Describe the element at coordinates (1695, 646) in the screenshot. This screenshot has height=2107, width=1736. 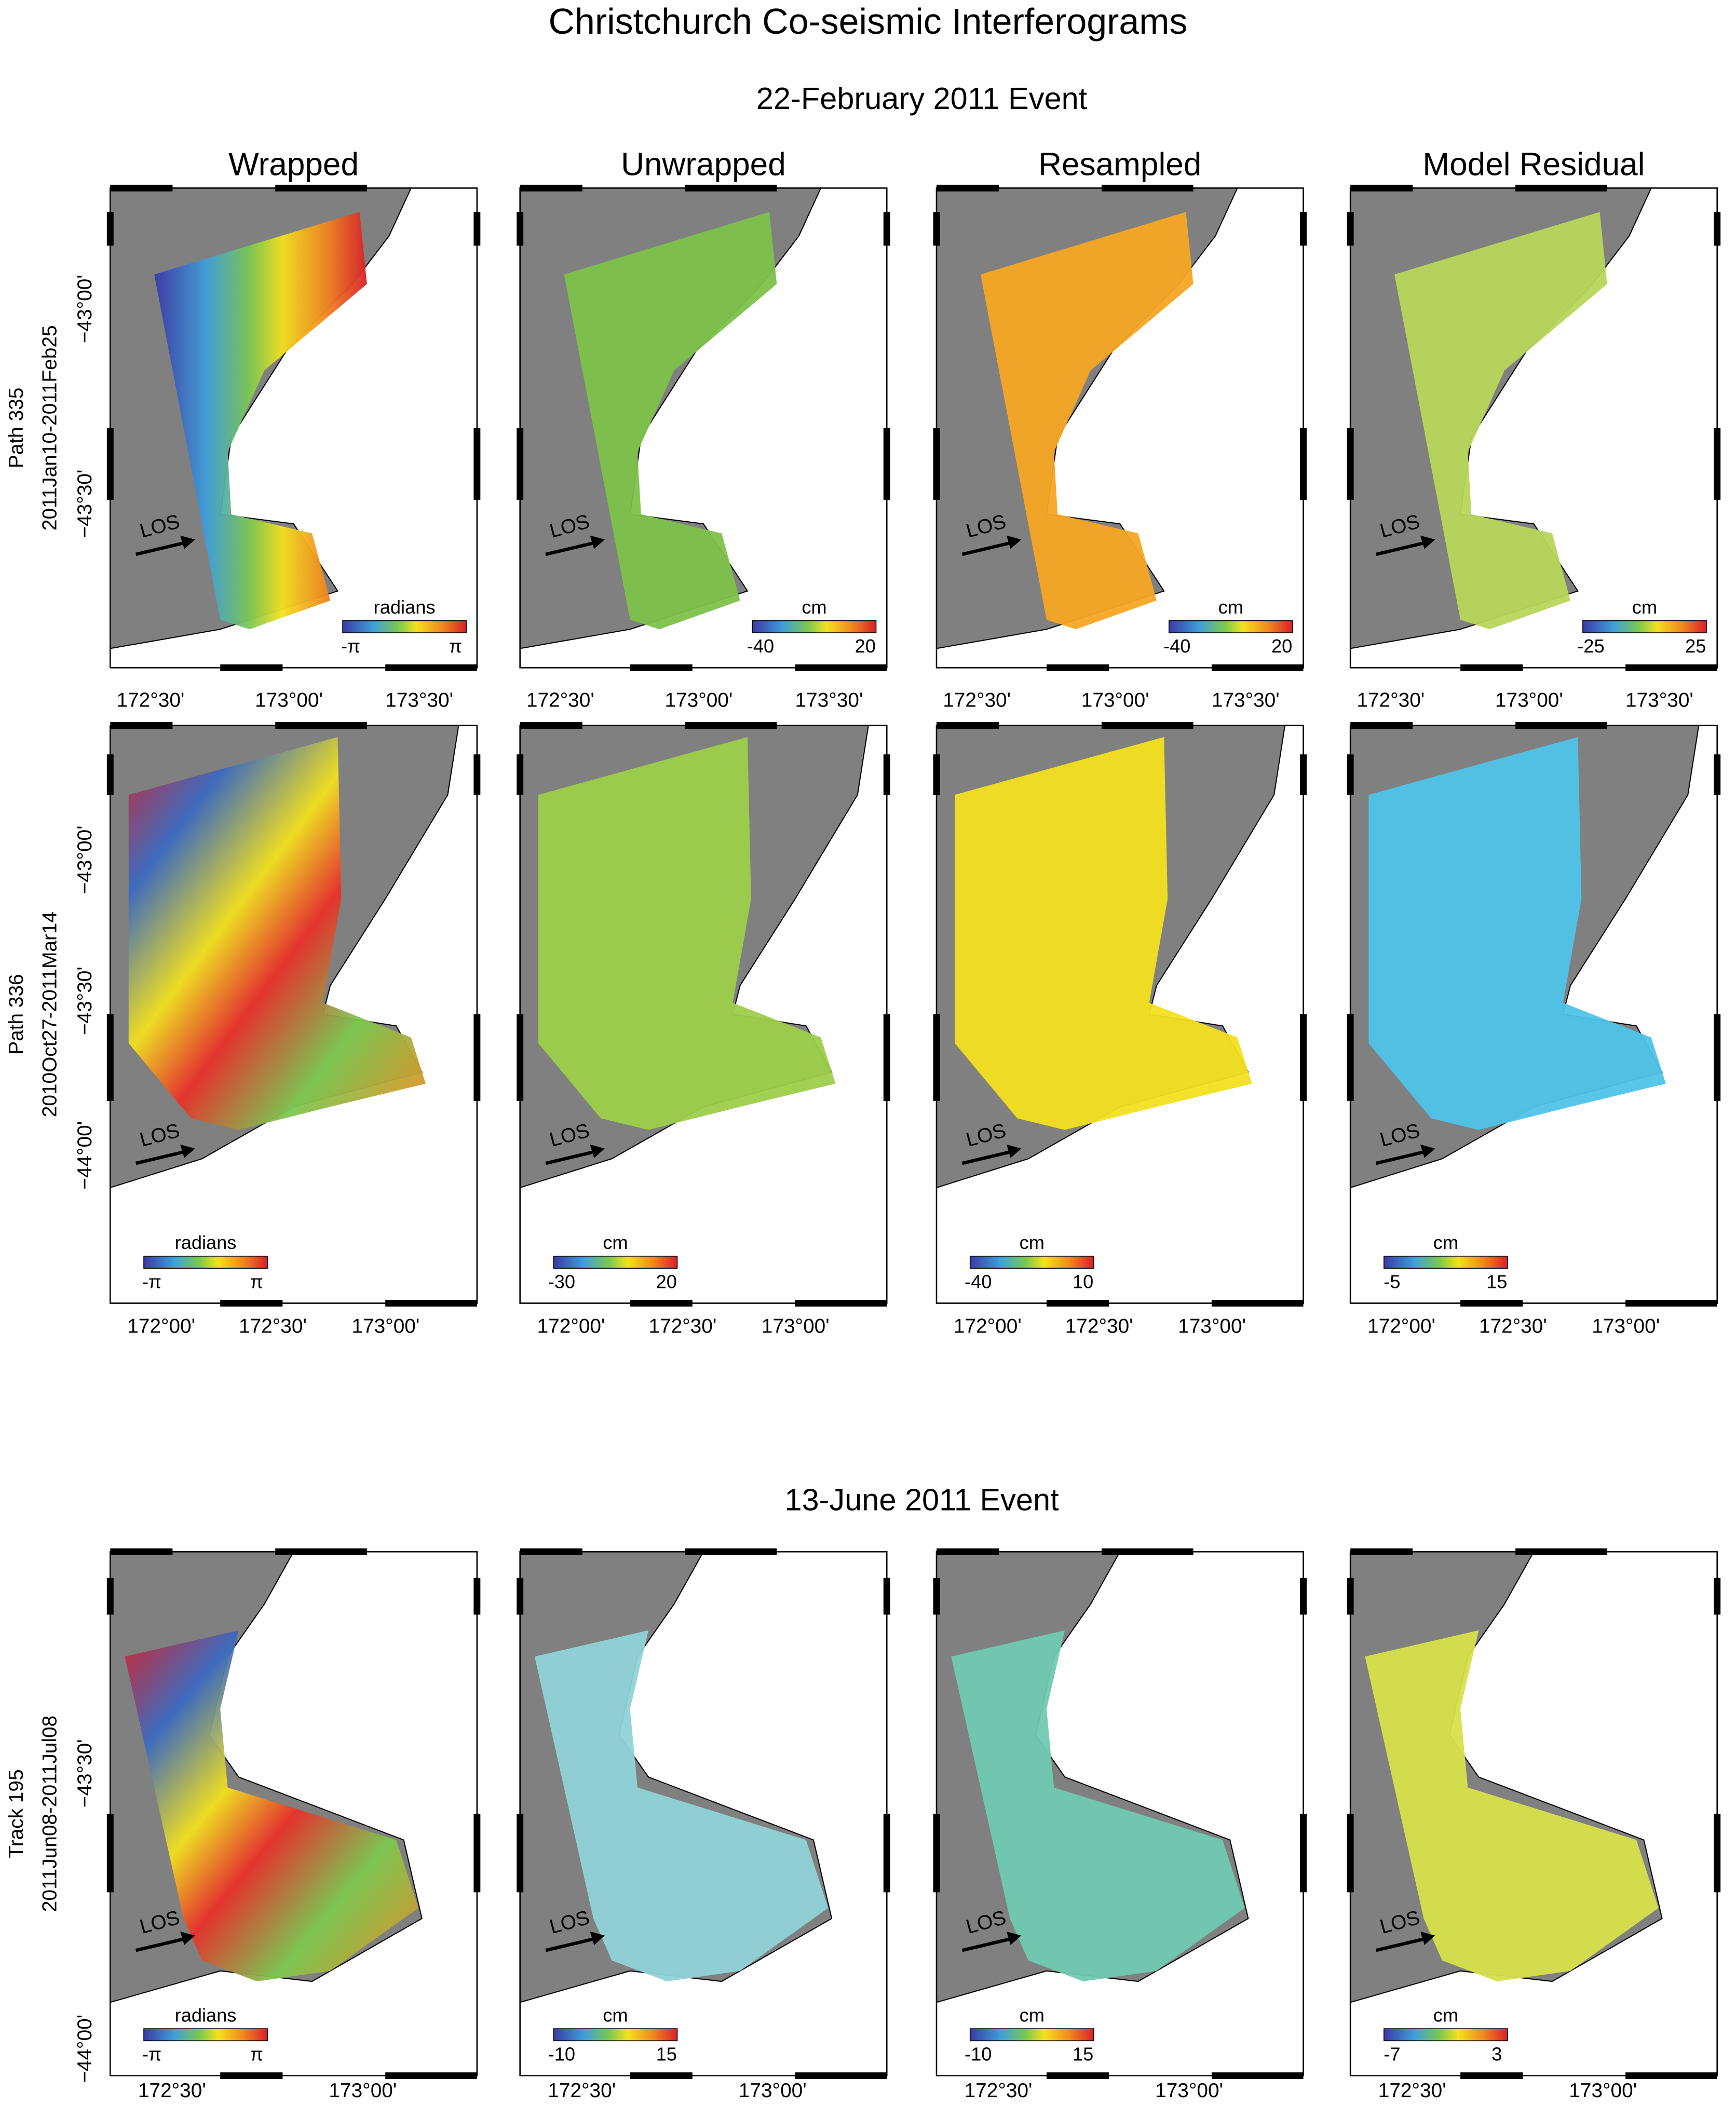
I see `colorbar-max: 25` at that location.